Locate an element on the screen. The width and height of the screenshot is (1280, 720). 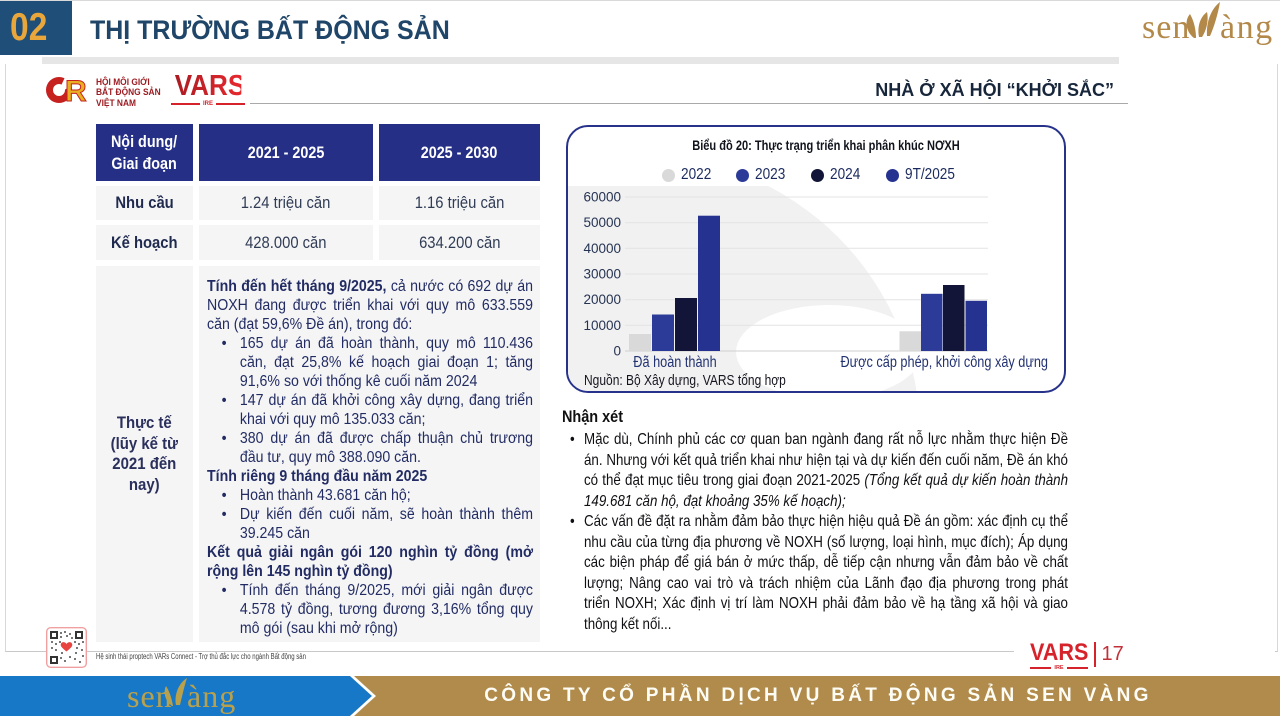
svg-text: 20000 is located at coordinates (602, 299).